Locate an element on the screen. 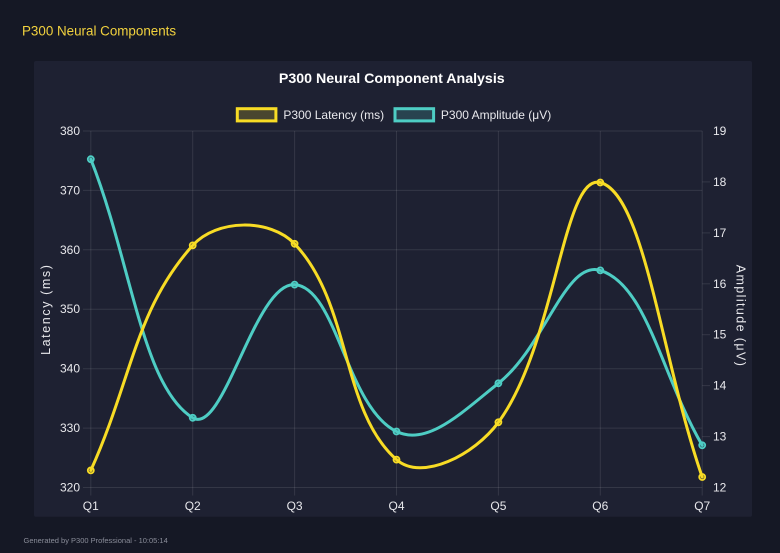 Image resolution: width=780 pixels, height=553 pixels. svg-text: 17 is located at coordinates (720, 233).